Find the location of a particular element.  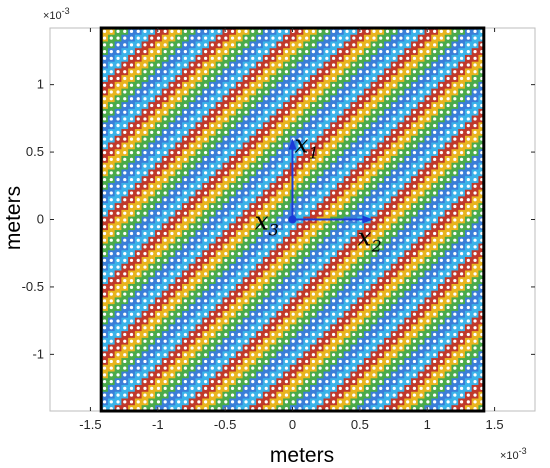

pattern-cell is located at coordinates (205, 415).